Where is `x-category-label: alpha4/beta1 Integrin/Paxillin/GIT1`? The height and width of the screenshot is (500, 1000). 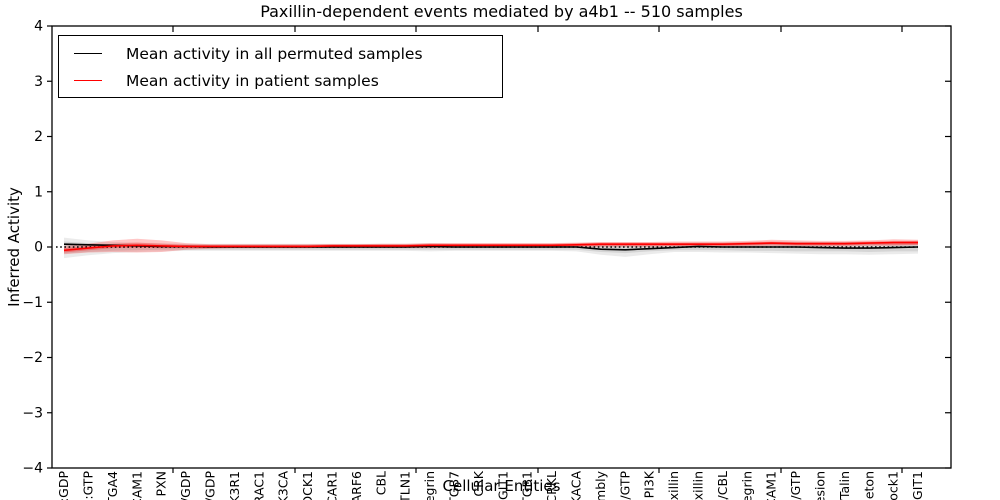
x-category-label: alpha4/beta1 Integrin/Paxillin/GIT1 is located at coordinates (917, 485).